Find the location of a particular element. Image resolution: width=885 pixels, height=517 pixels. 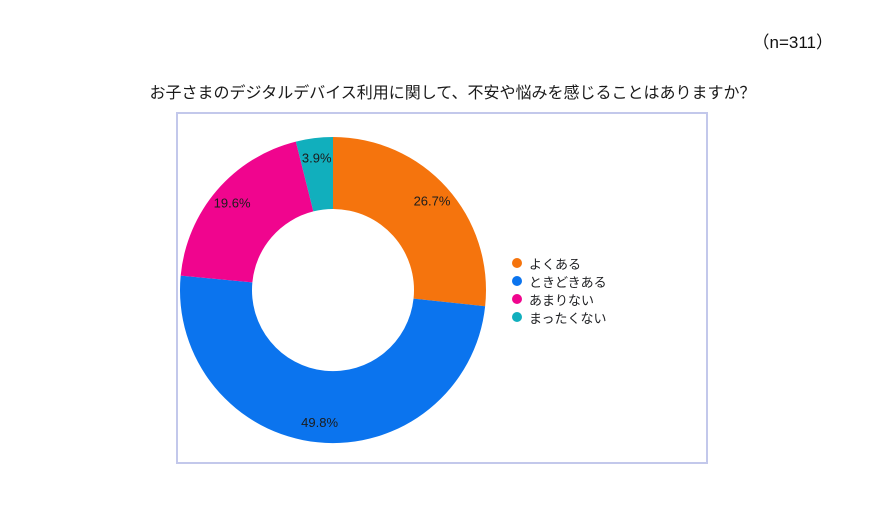

legend-label: よくある is located at coordinates (555, 264).